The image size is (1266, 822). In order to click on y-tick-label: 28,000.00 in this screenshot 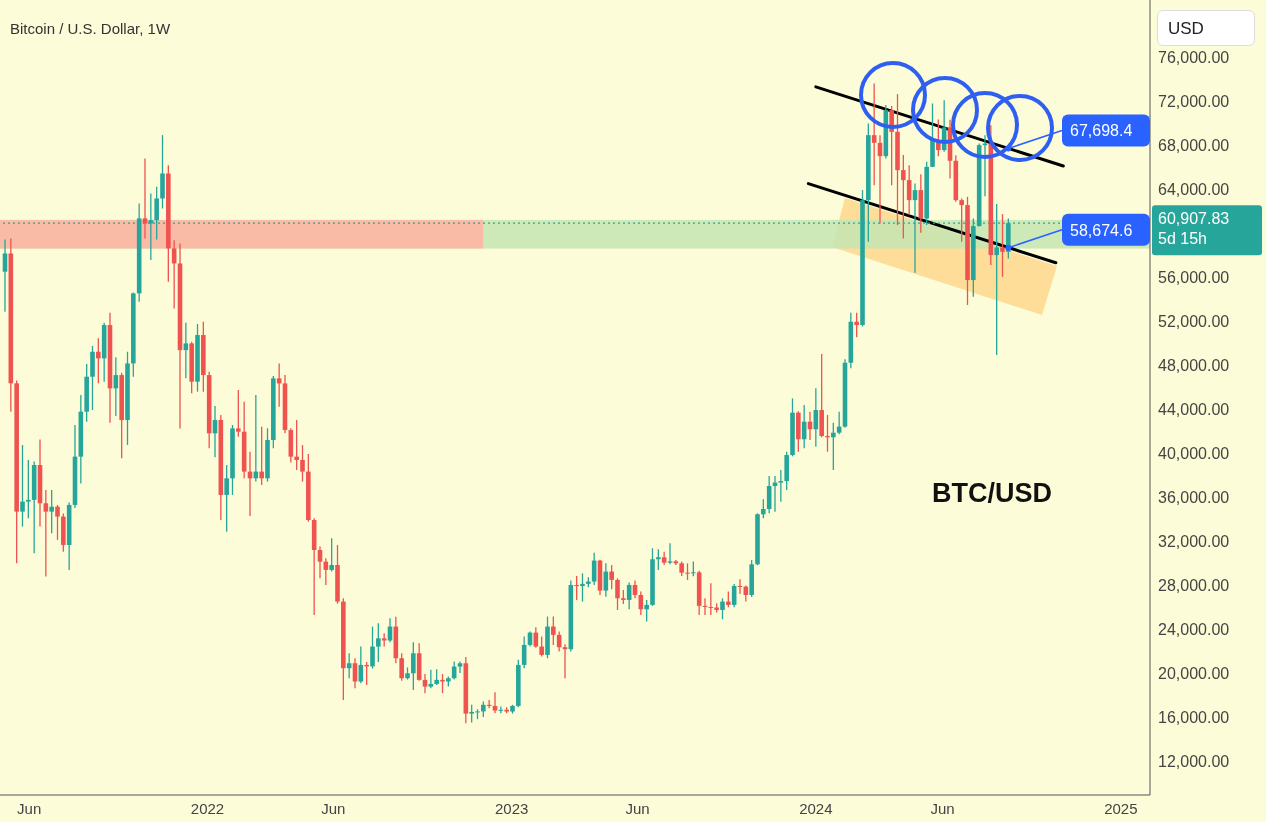, I will do `click(1194, 585)`.